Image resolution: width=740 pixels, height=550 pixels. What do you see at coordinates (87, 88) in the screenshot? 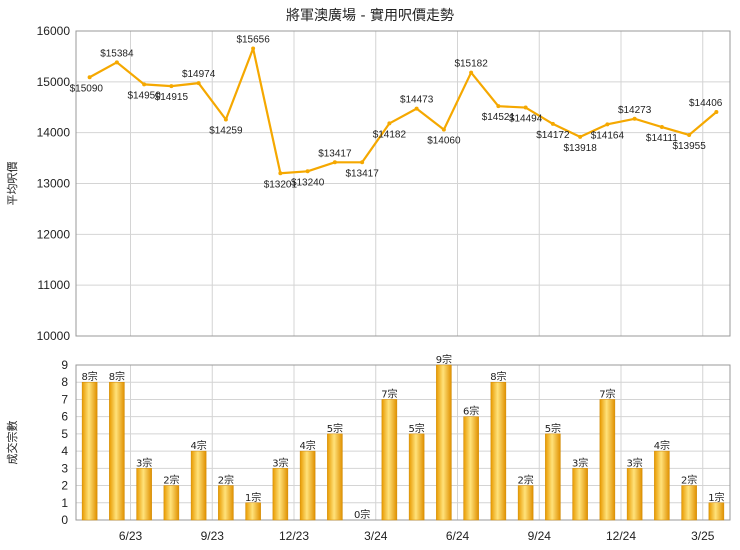
I see `price-data-label: $15090` at bounding box center [87, 88].